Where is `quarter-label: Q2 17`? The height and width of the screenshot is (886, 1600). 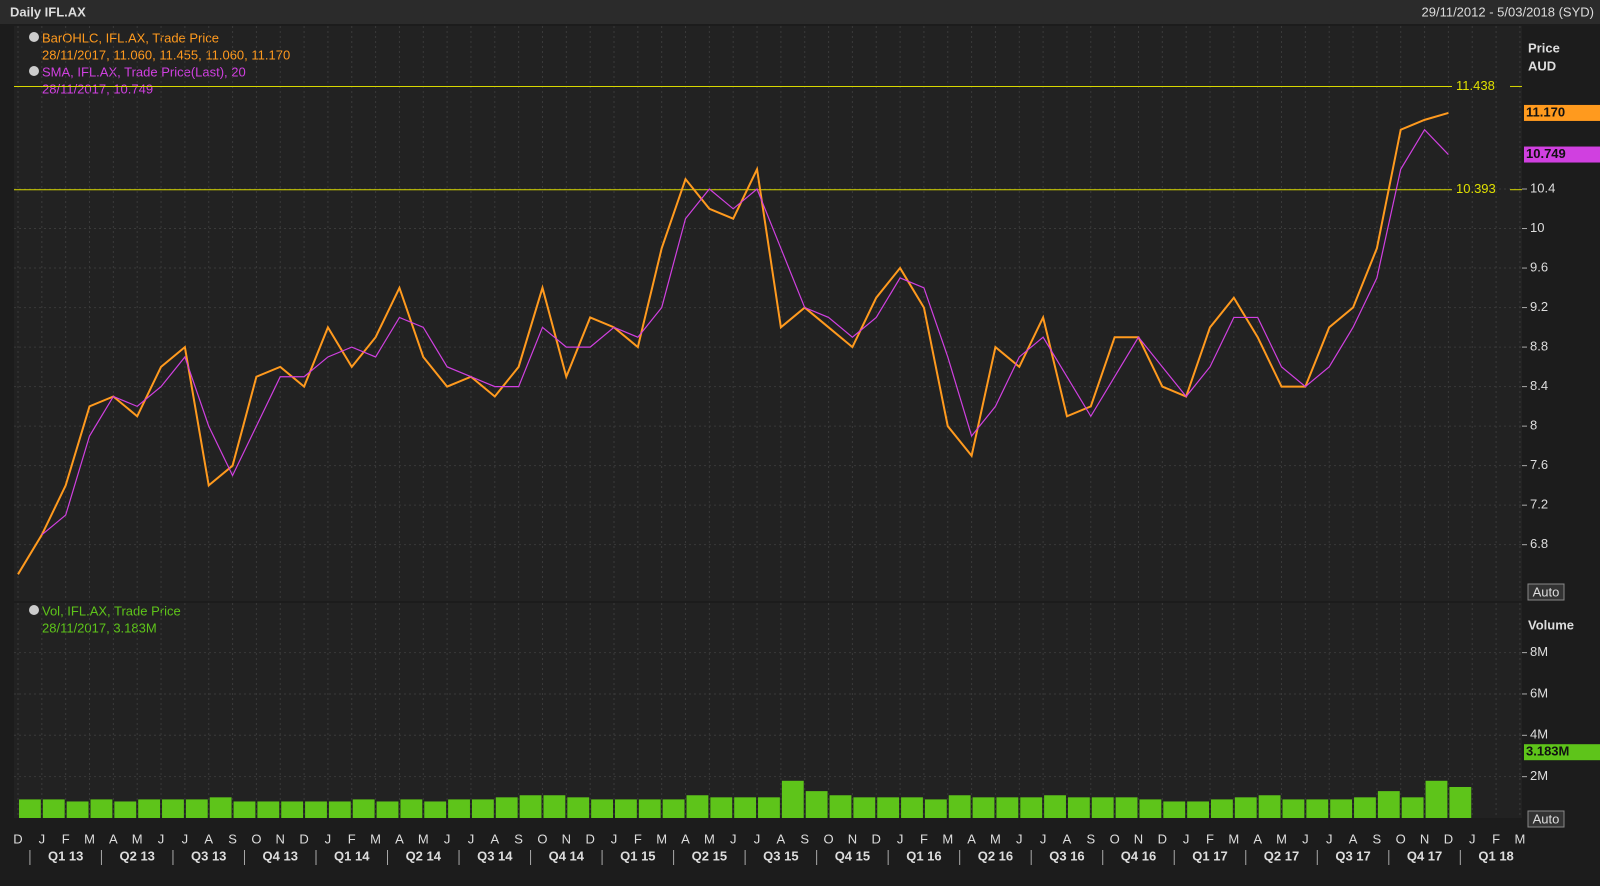
quarter-label: Q2 17 is located at coordinates (1281, 855).